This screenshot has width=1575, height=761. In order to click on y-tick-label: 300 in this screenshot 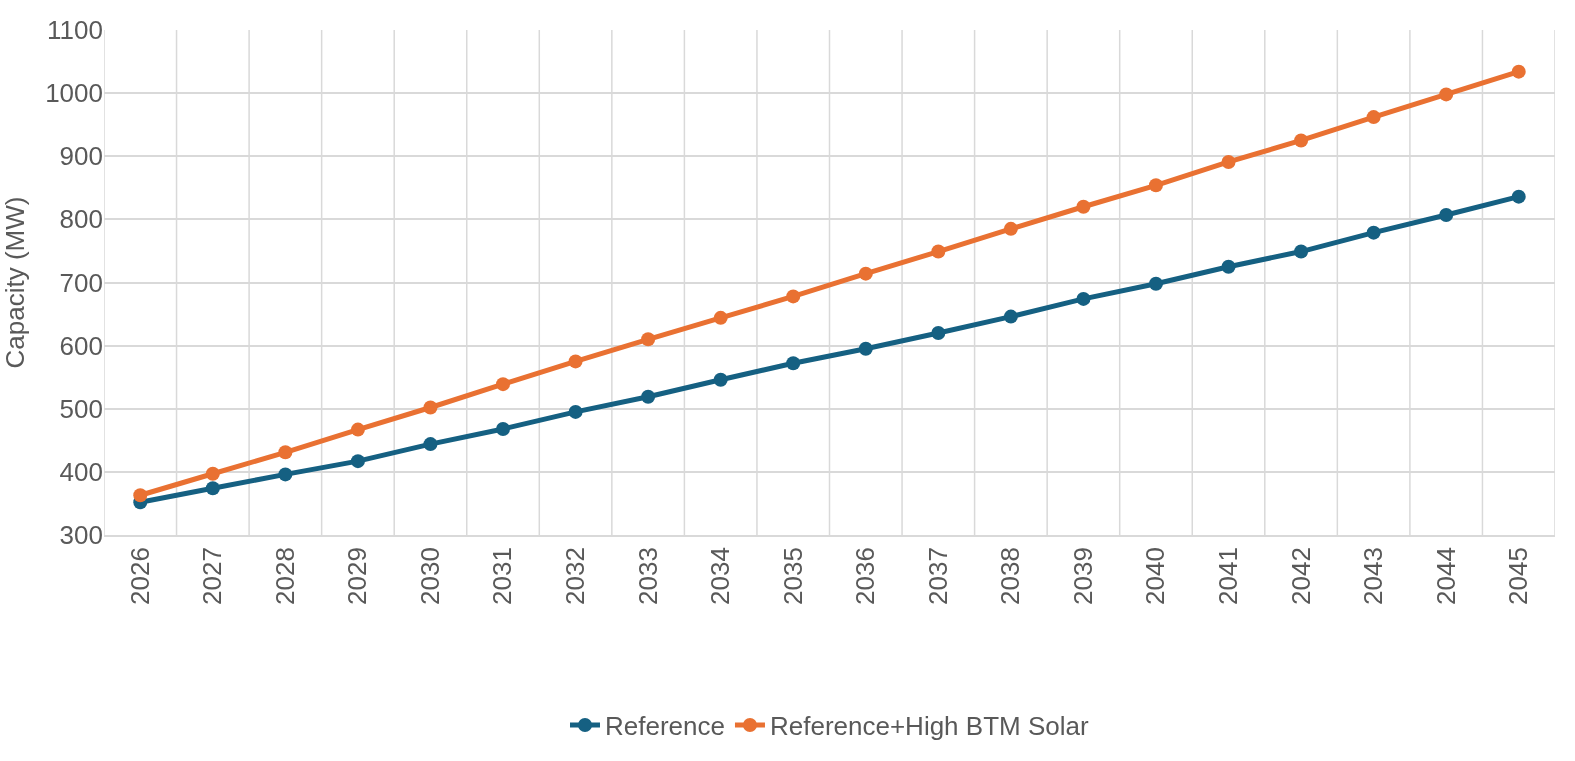, I will do `click(81, 535)`.